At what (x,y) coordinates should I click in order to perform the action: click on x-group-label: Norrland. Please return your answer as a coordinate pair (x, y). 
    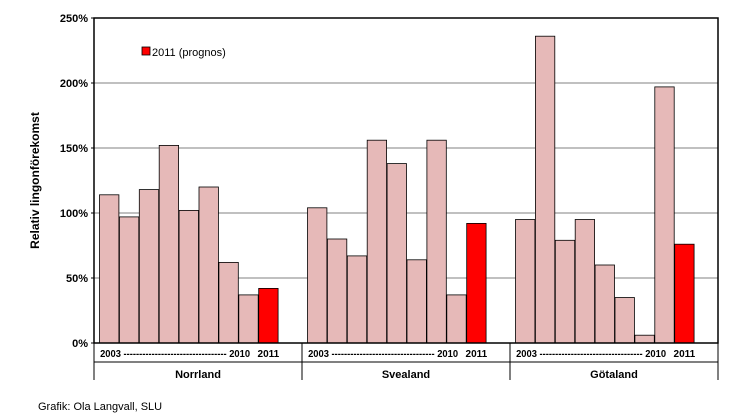
    Looking at the image, I should click on (198, 375).